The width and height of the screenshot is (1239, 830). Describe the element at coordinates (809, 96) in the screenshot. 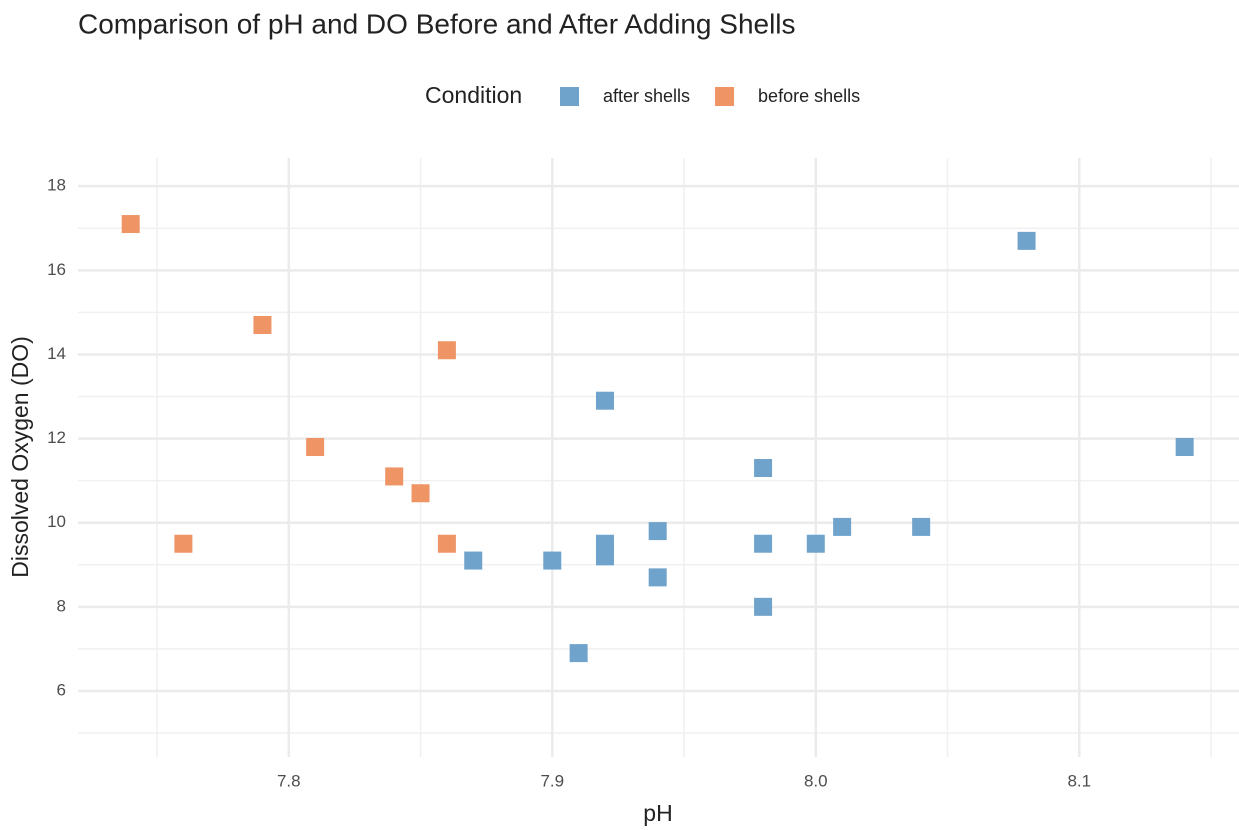

I see `legend-label: before shells` at that location.